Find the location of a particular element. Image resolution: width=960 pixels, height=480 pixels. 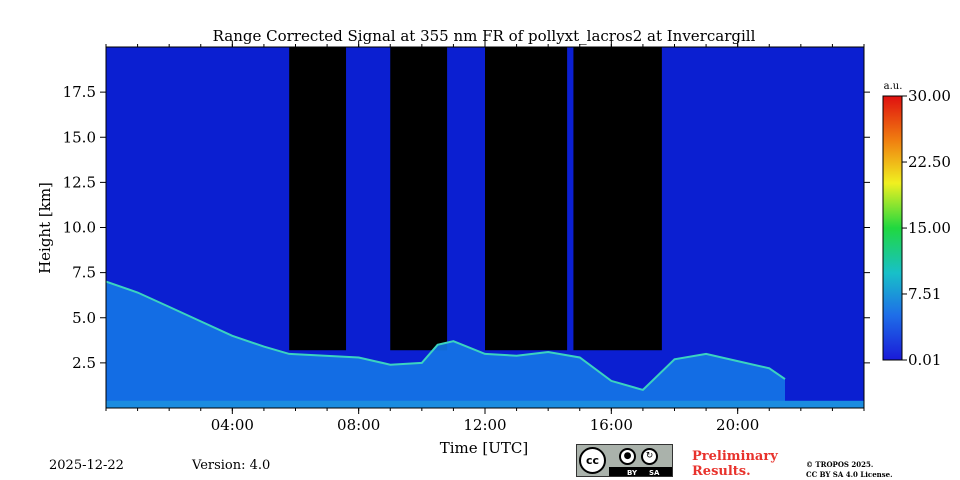

y-tick-label: 2.5 is located at coordinates (84, 363).